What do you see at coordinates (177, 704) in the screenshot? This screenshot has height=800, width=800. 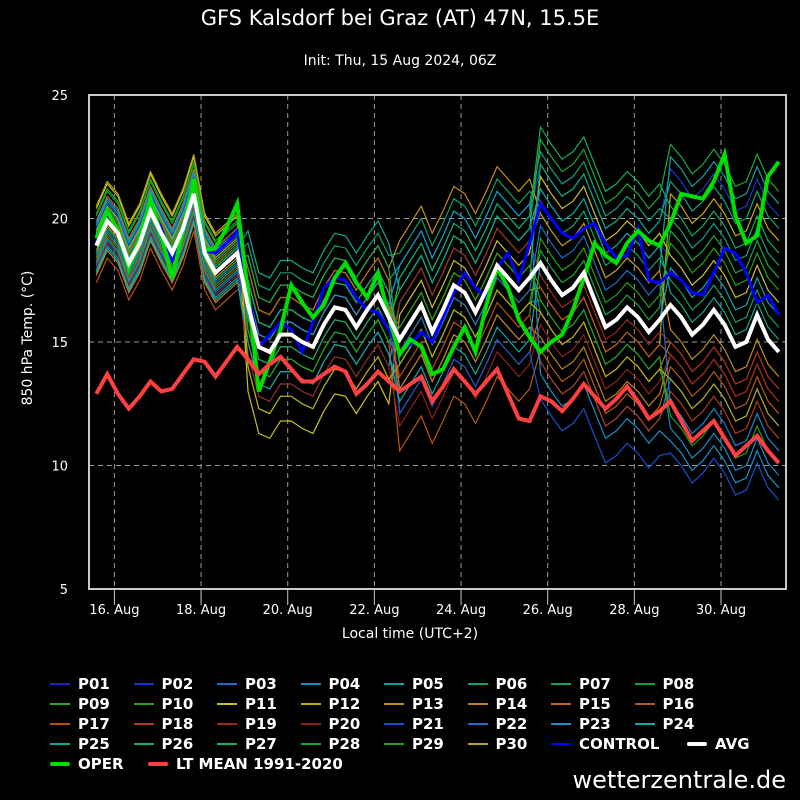 I see `legend-label: P10` at bounding box center [177, 704].